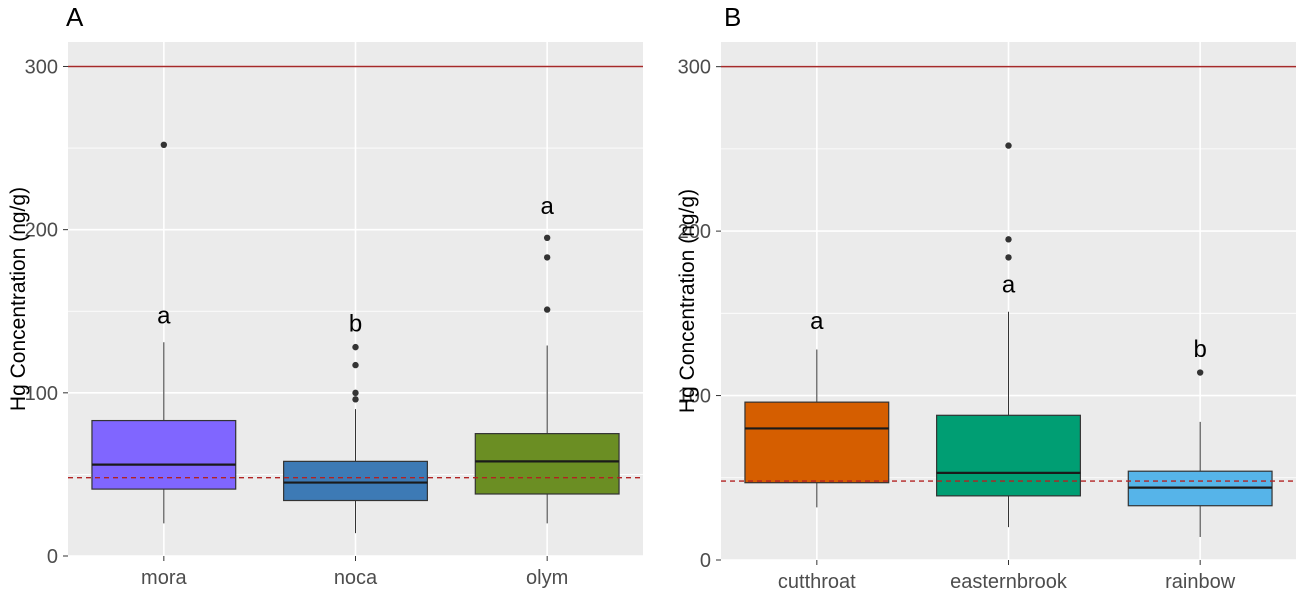 The image size is (1300, 601). What do you see at coordinates (164, 578) in the screenshot?
I see `x-tick-label: mora` at bounding box center [164, 578].